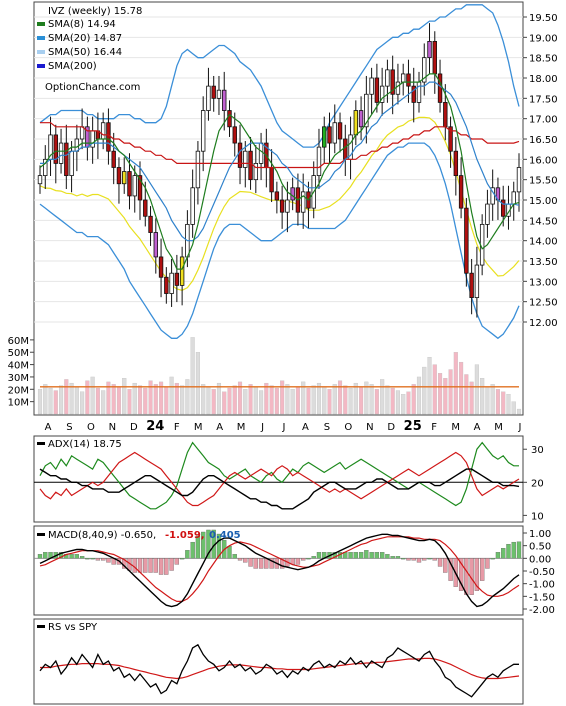  I want to click on price-tick-label: 13.00, so click(543, 282).